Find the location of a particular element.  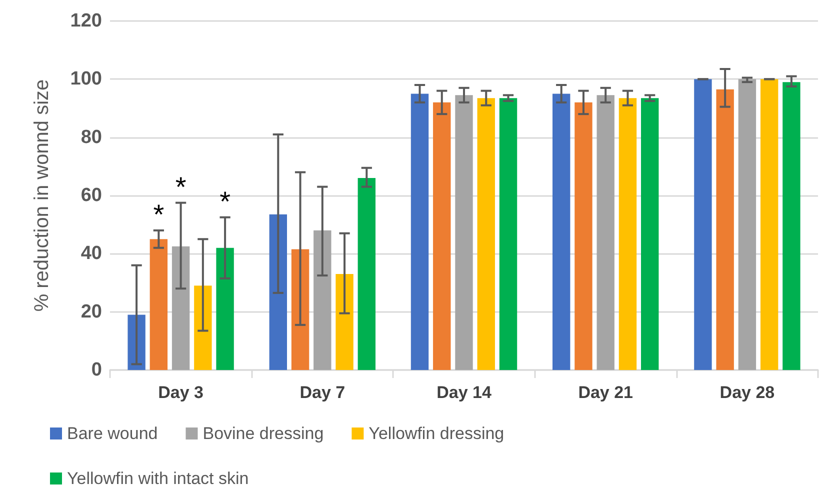

y-tick-label: 20 is located at coordinates (91, 311).